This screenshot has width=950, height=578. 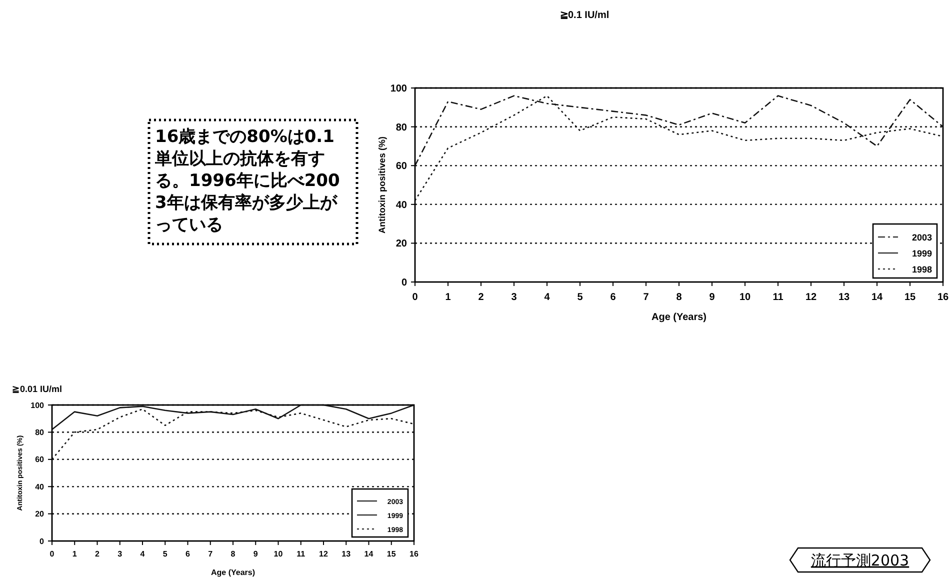 I want to click on chart-title: ≧0.1 IU/ml, so click(x=585, y=15).